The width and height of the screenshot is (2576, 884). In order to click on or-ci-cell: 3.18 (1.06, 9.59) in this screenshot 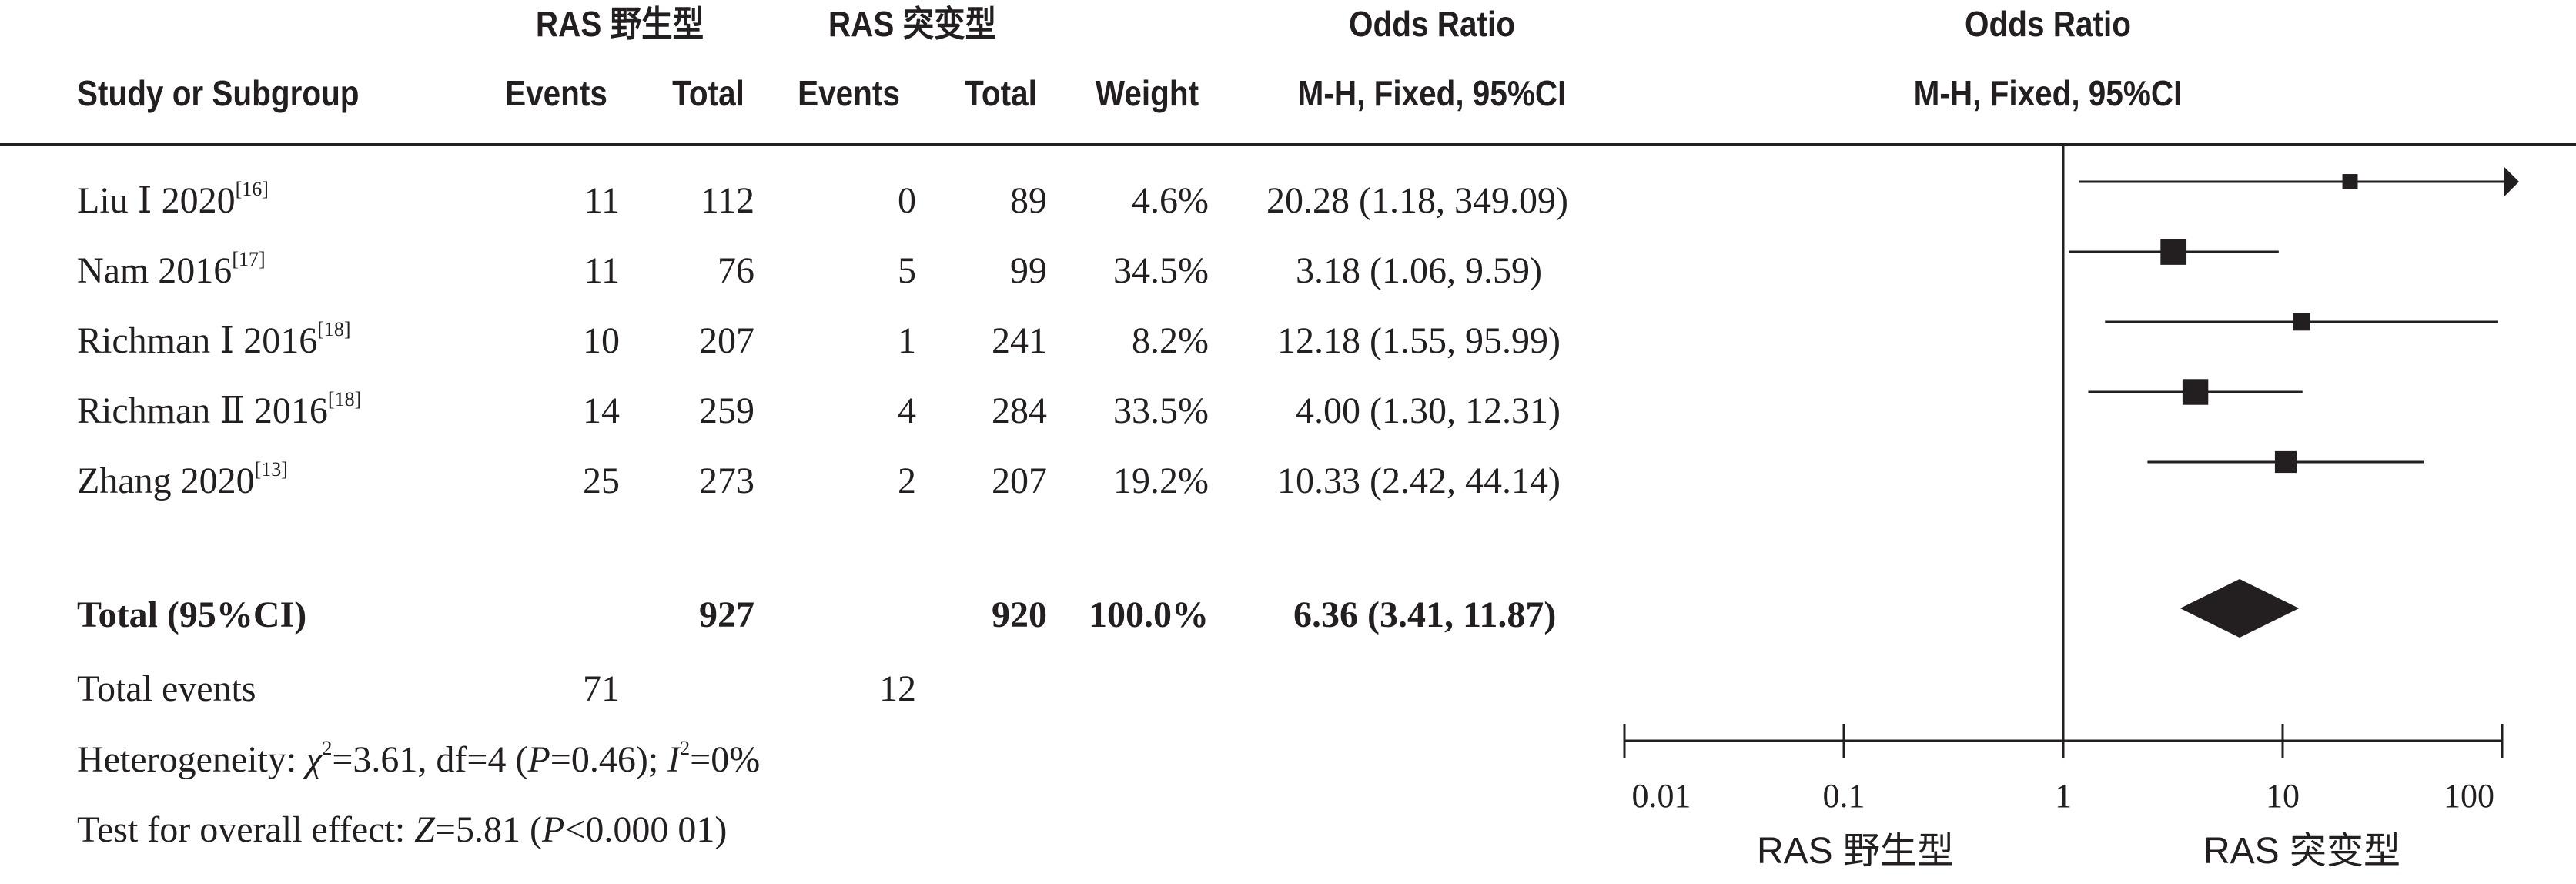, I will do `click(1419, 270)`.